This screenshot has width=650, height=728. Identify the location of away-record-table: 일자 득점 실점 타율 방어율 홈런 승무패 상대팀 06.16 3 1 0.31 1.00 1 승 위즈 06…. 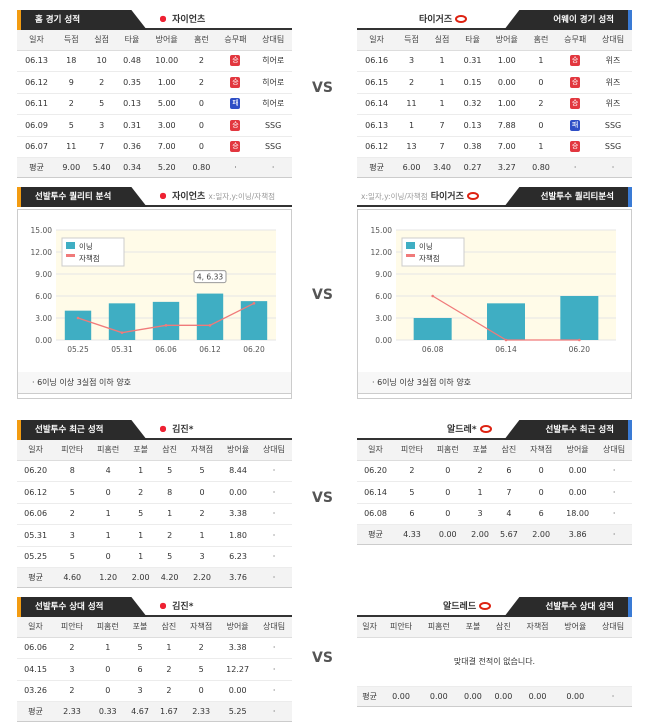
(494, 104).